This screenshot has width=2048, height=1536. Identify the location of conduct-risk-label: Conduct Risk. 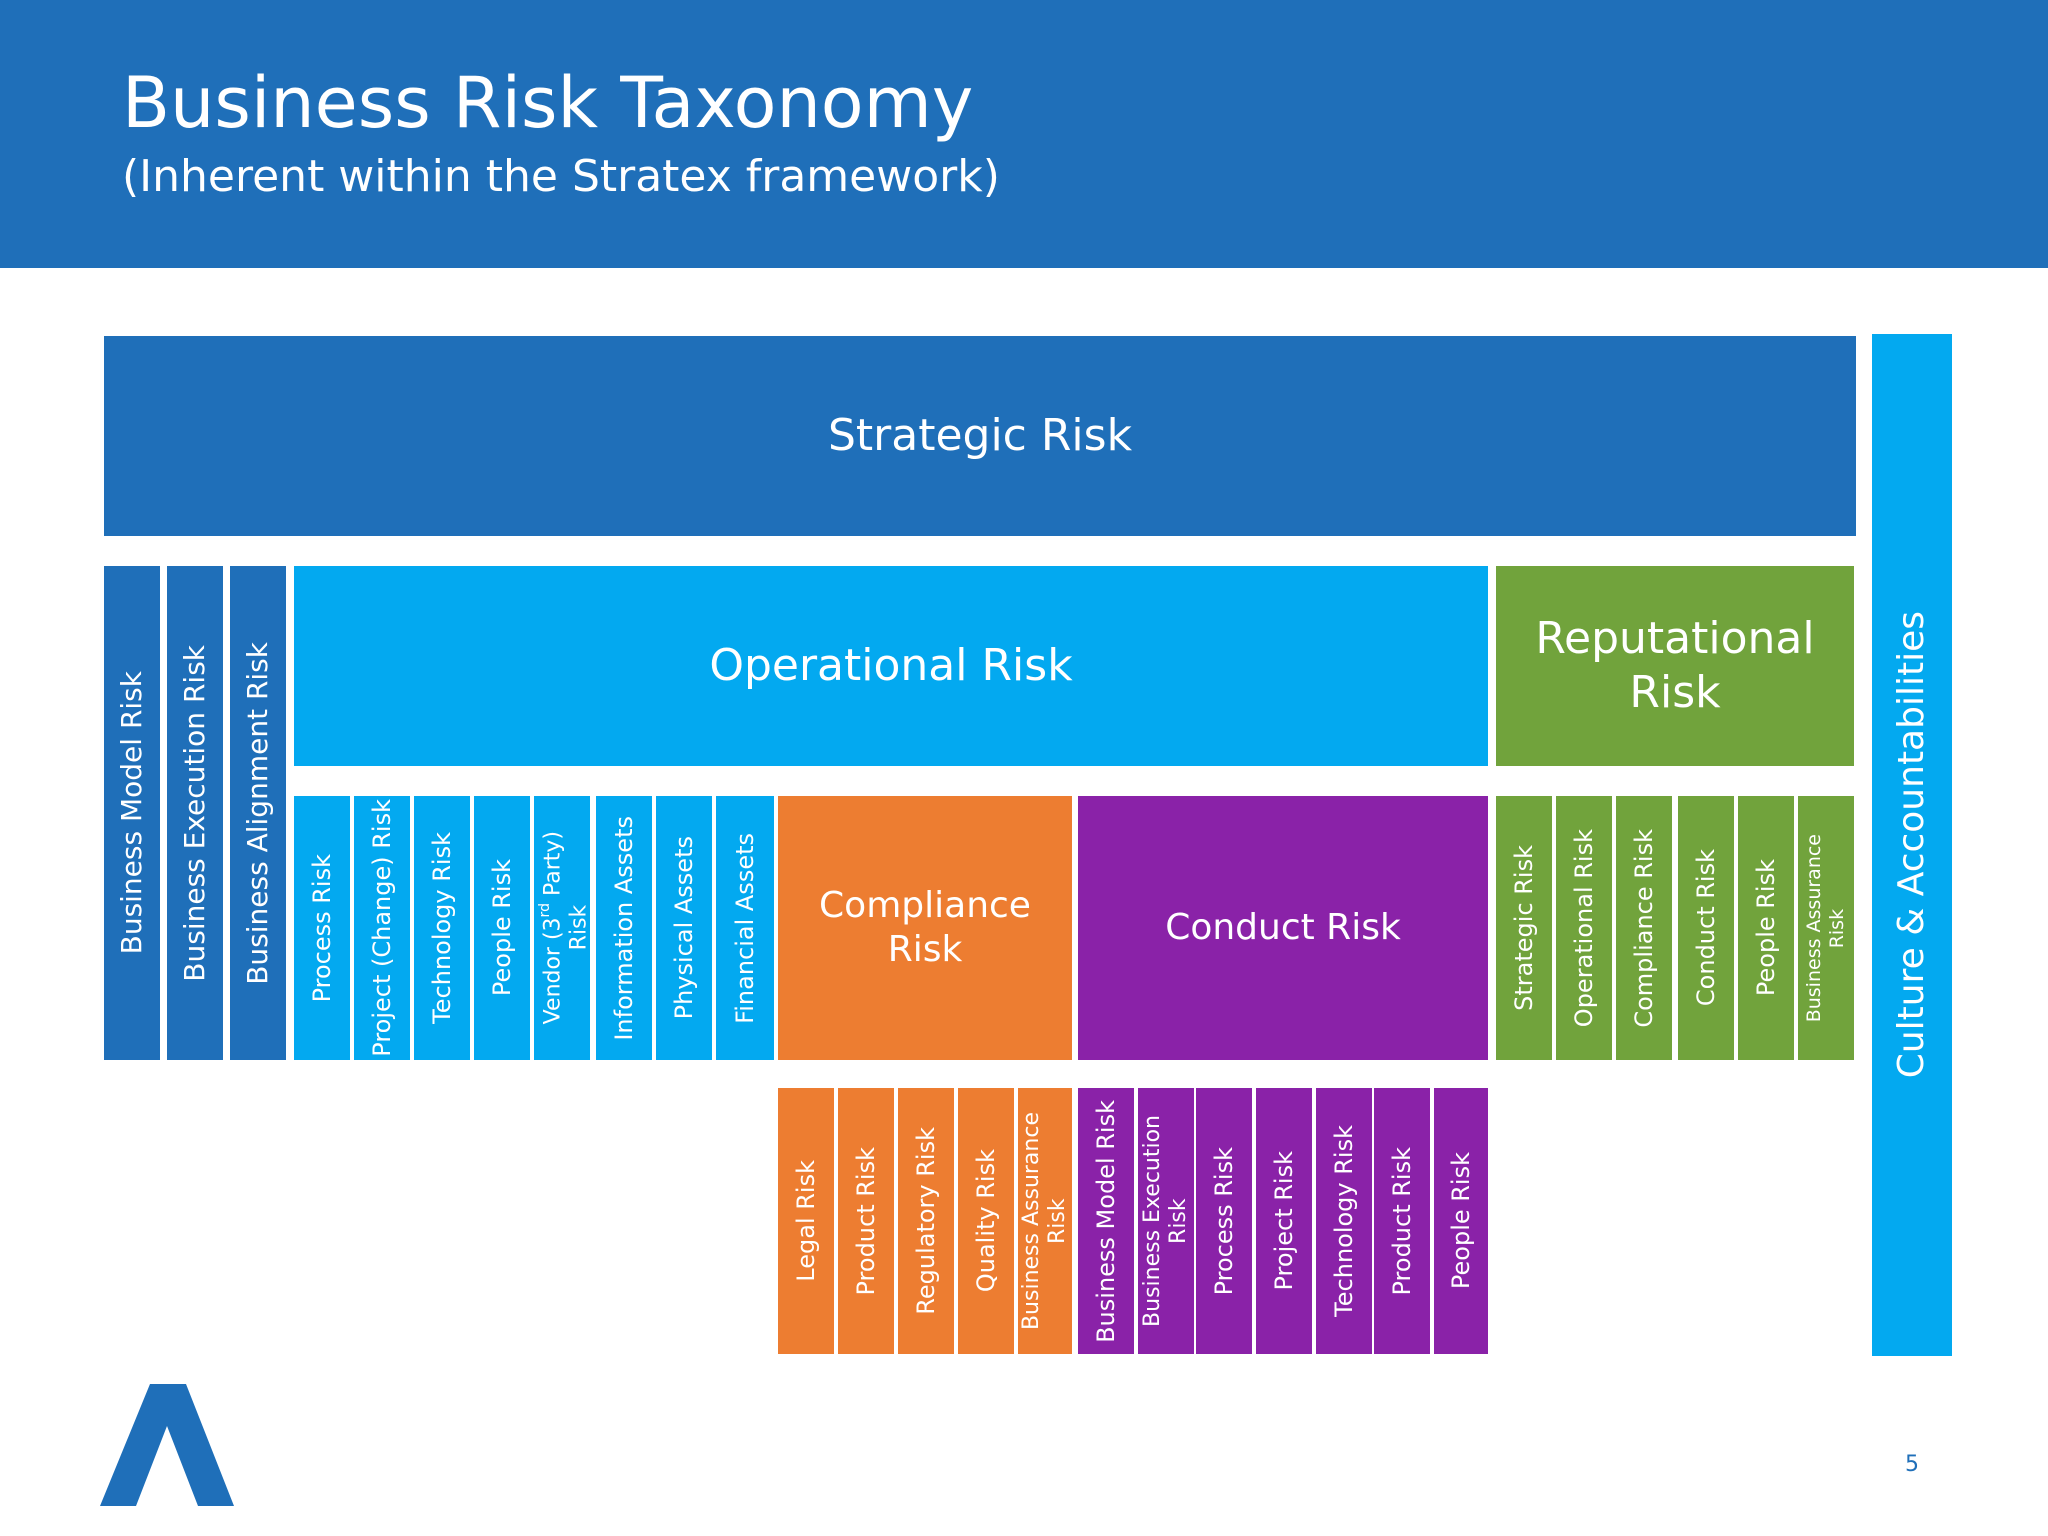
(1283, 927).